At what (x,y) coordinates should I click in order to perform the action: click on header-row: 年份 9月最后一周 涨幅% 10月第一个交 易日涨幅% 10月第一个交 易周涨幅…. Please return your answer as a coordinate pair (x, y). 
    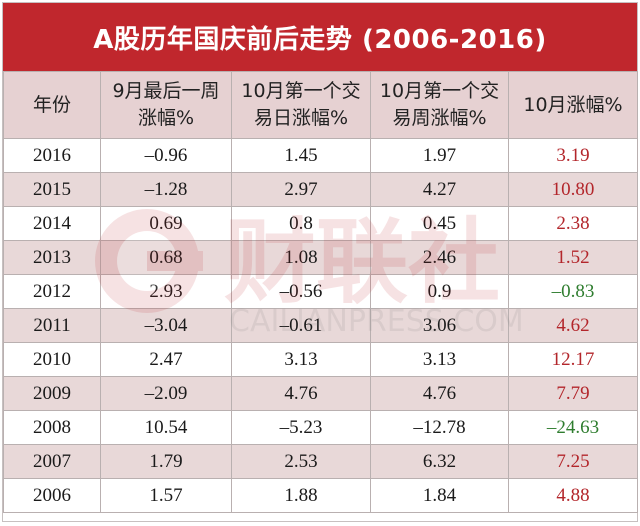
    Looking at the image, I should click on (320, 105).